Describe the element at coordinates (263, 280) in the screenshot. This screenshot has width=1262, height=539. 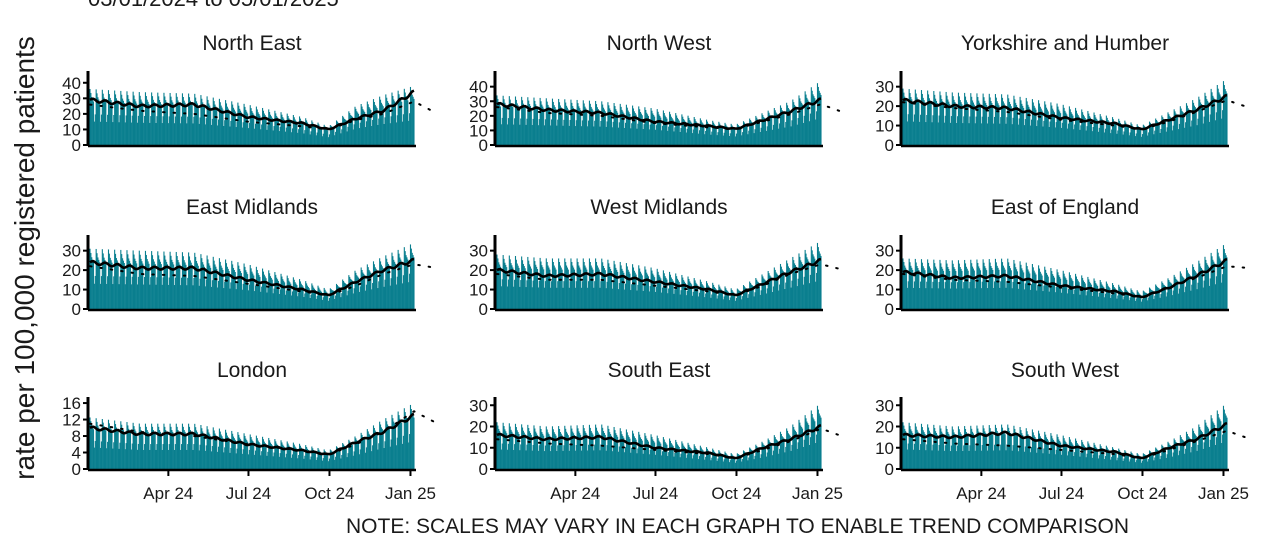
I see `comparison-dotted-line` at that location.